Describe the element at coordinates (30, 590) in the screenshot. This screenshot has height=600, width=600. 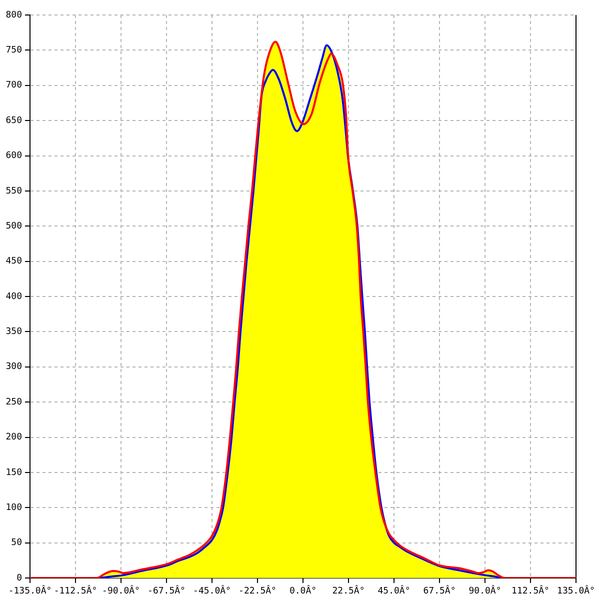
I see `x-tick-label: -135.0Â°` at that location.